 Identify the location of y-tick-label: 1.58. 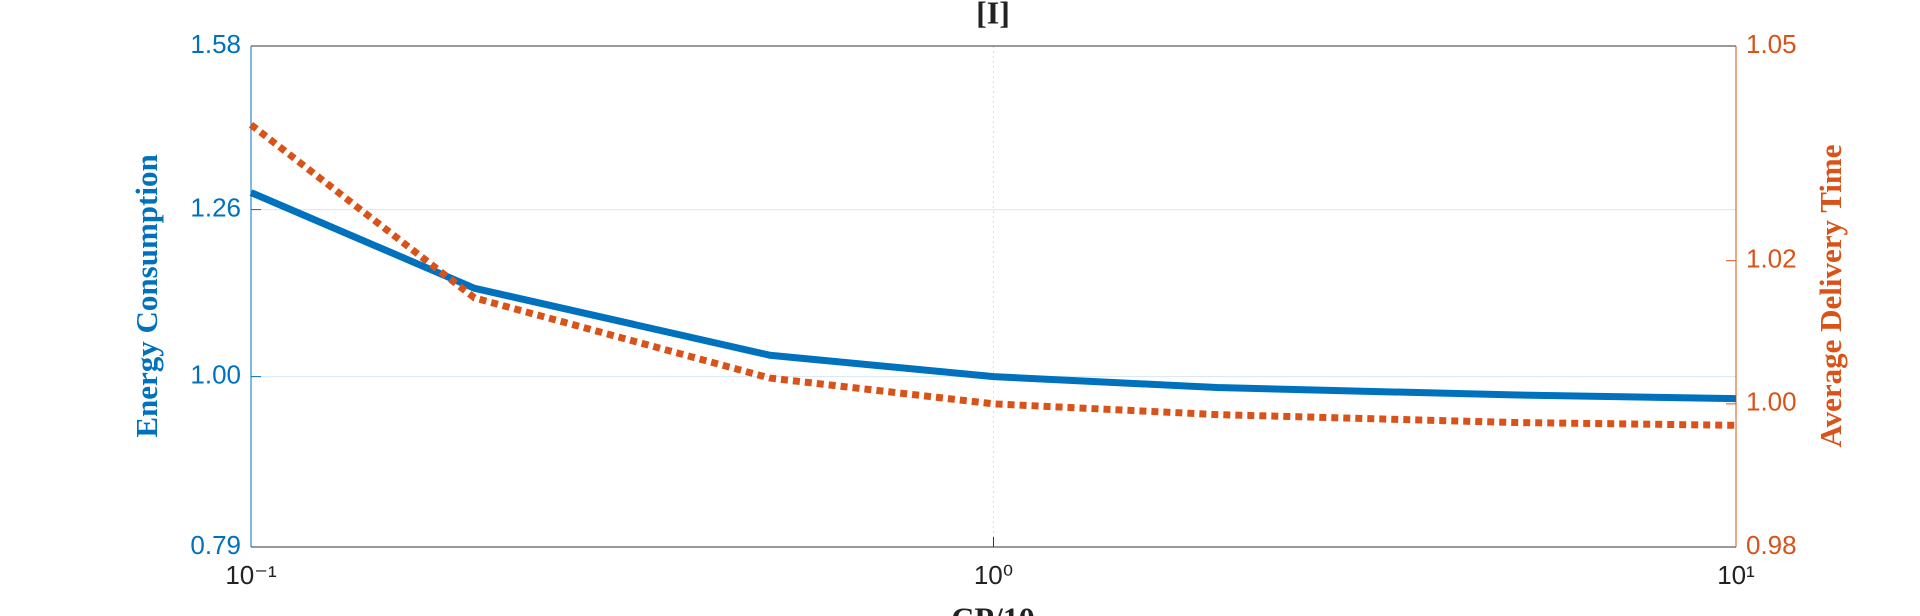
(215, 44).